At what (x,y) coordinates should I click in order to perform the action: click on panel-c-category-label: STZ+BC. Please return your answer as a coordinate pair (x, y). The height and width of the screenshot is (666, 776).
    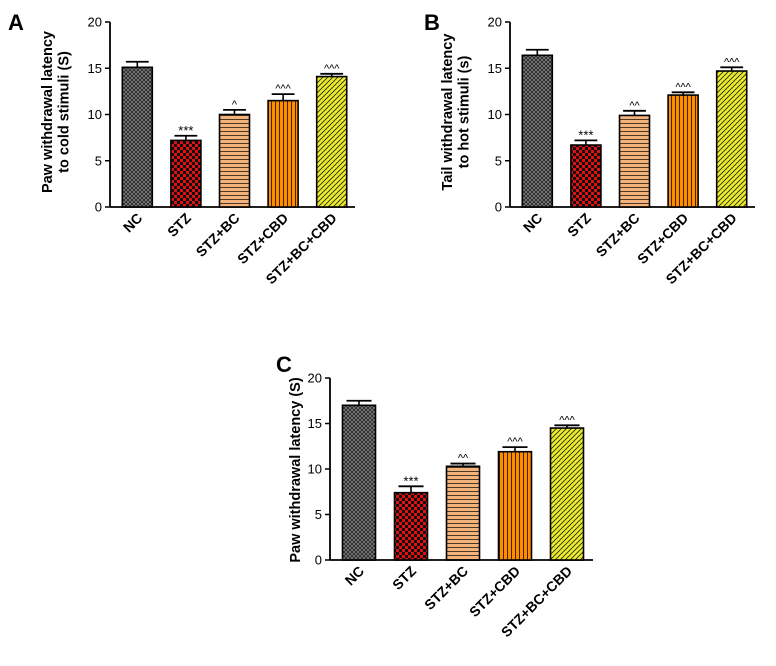
    Looking at the image, I should click on (446, 588).